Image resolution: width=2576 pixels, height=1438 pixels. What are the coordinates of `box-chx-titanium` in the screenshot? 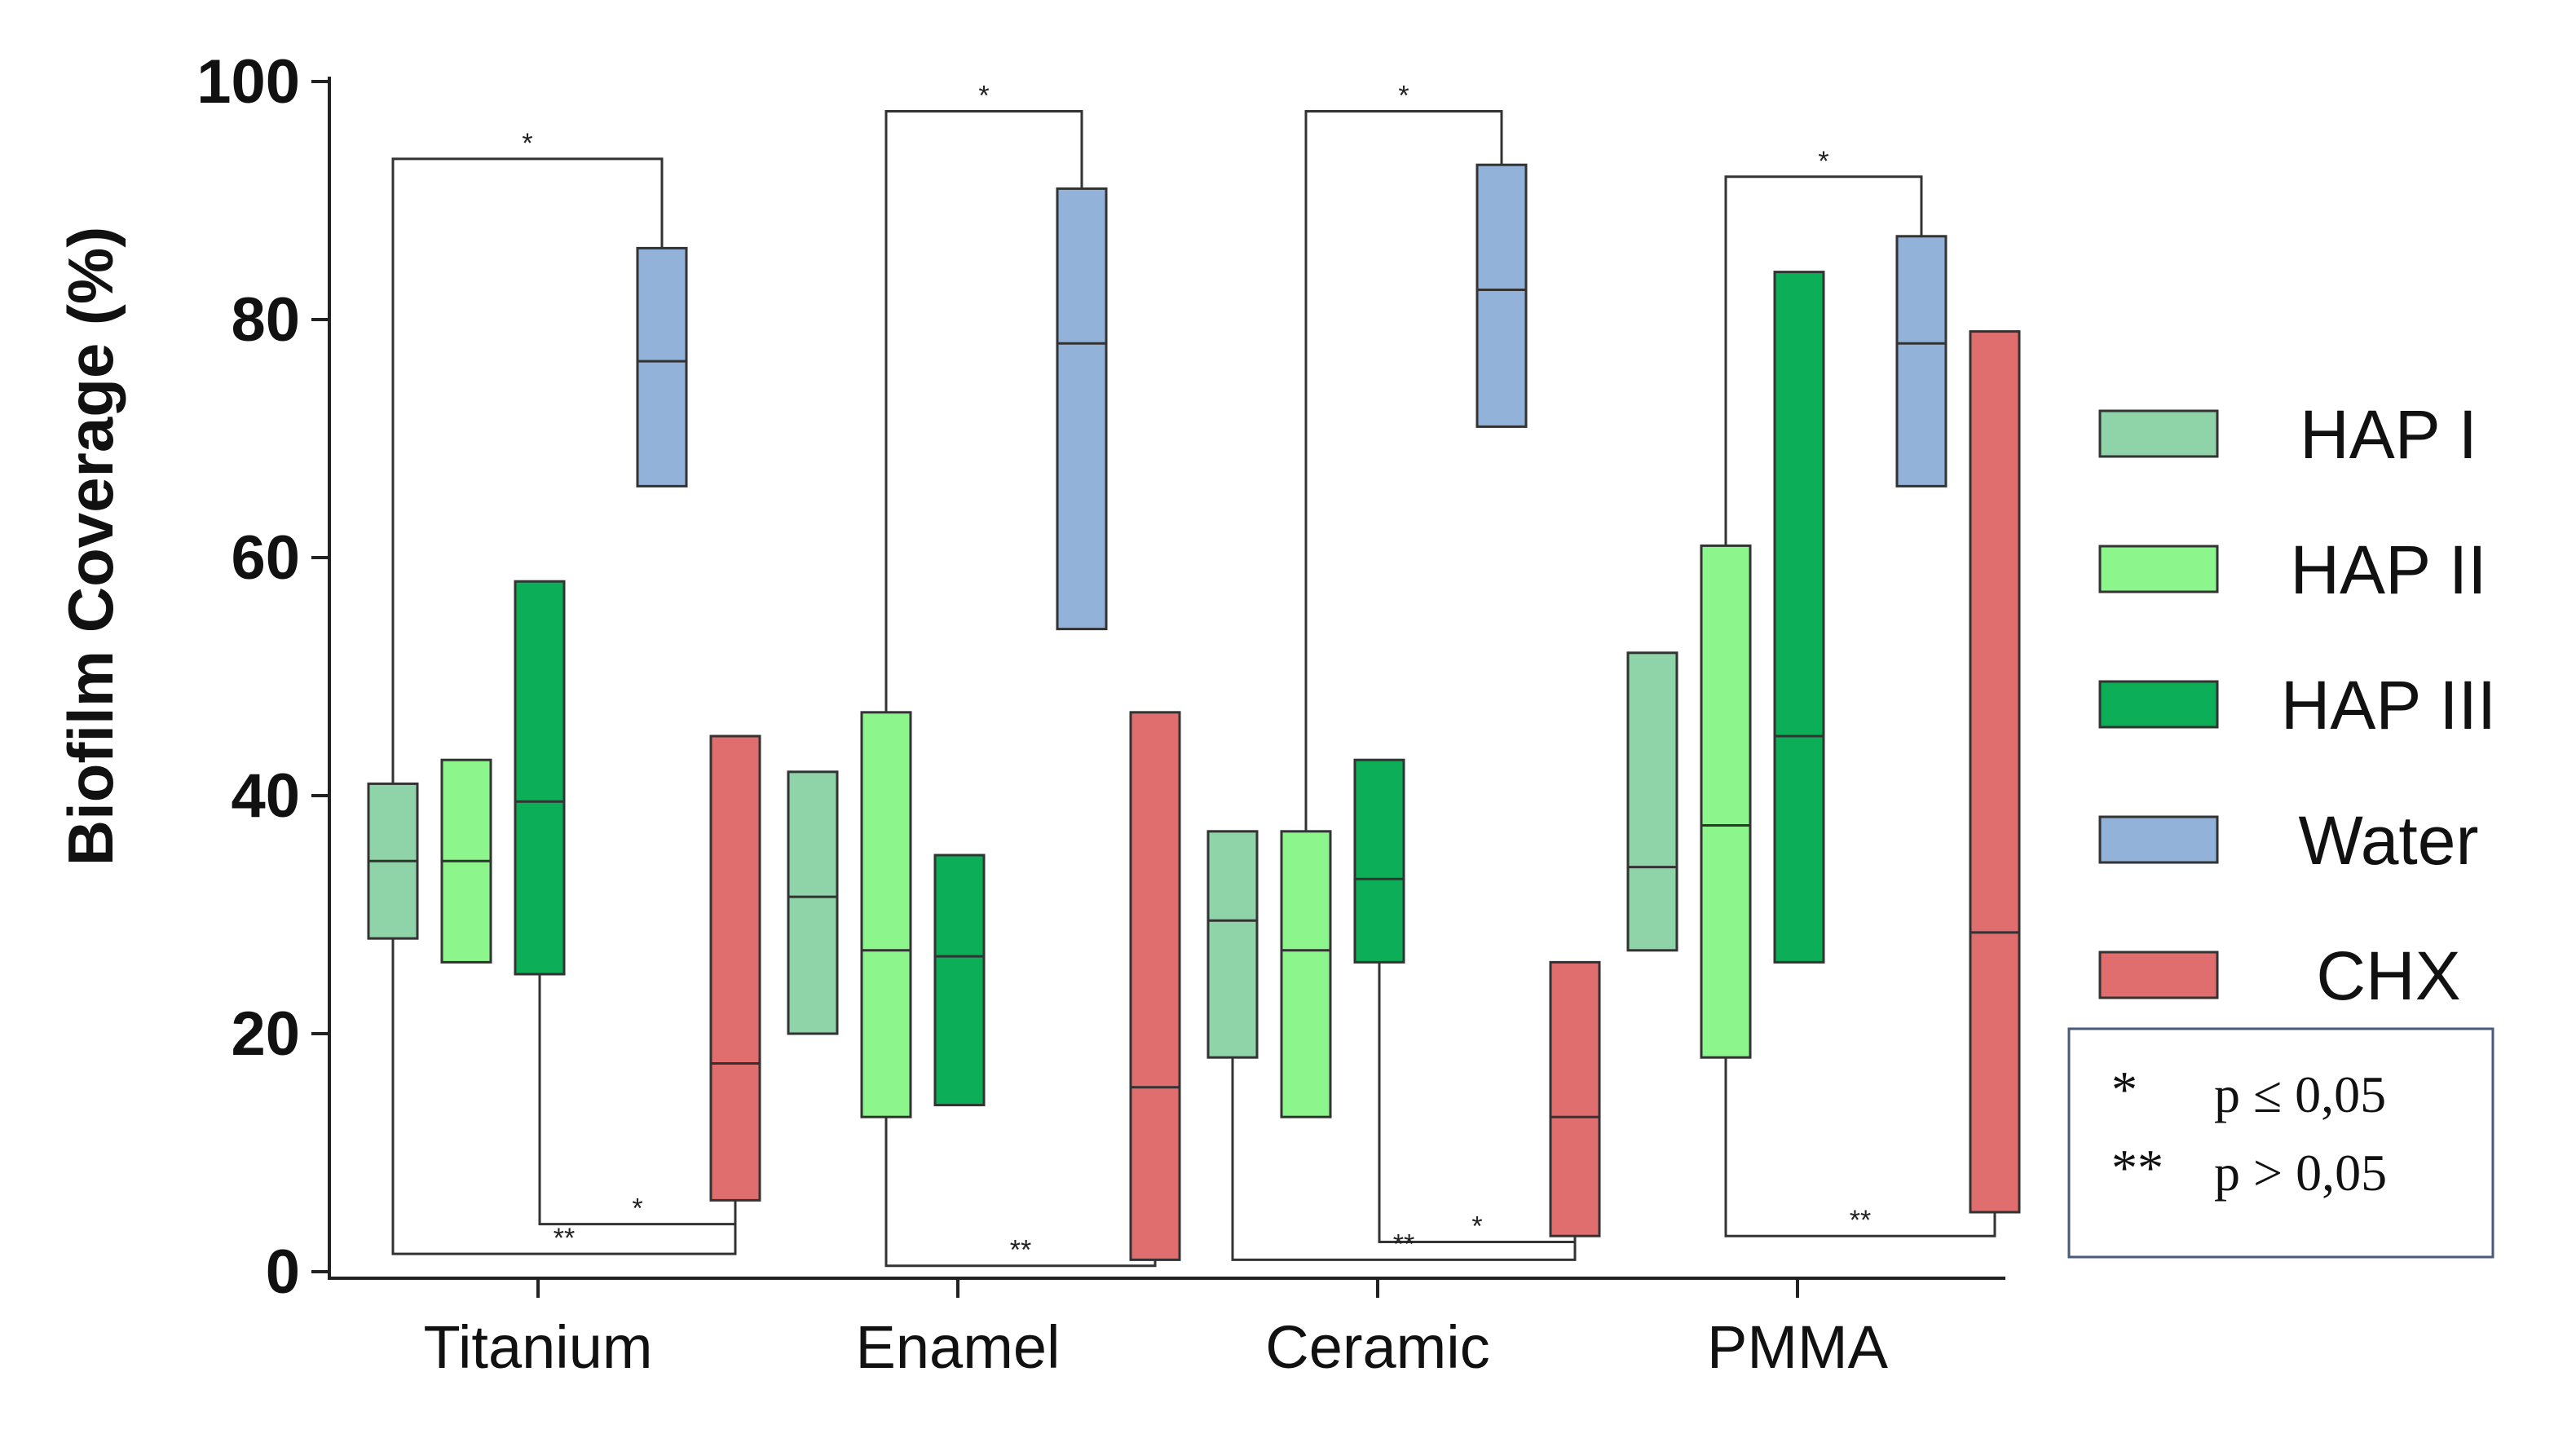 It's located at (735, 968).